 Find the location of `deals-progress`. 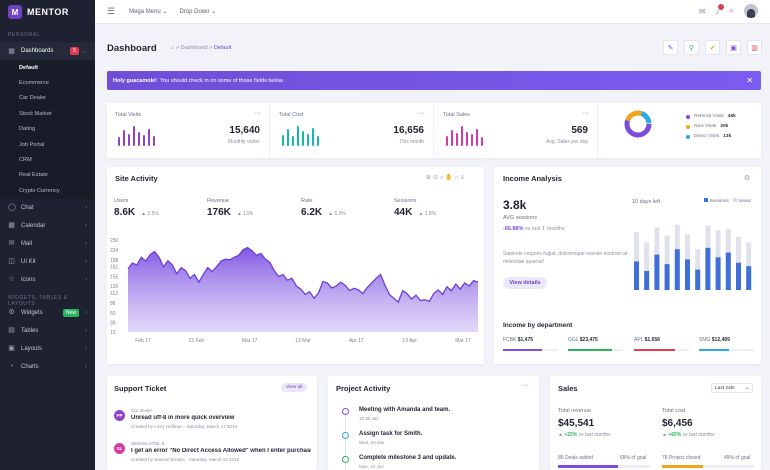

deals-progress is located at coordinates (604, 466).